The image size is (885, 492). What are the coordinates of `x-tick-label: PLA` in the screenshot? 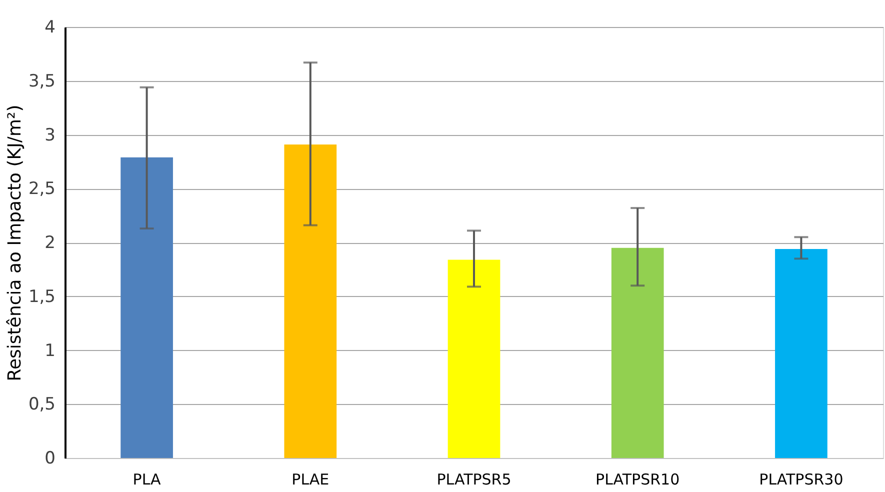 It's located at (147, 479).